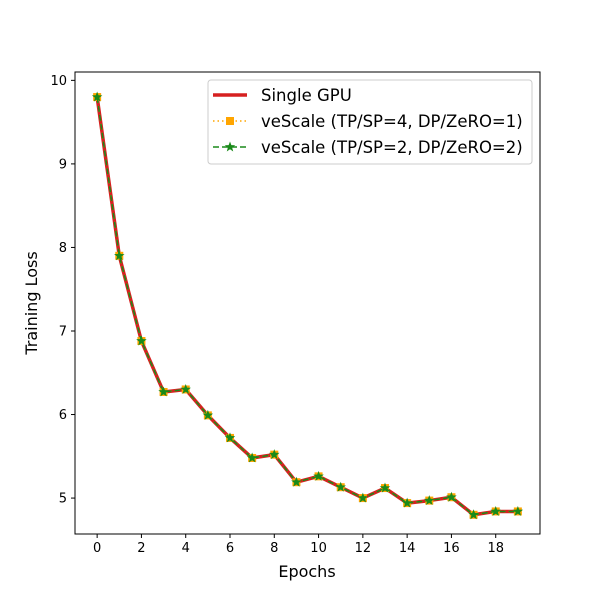  I want to click on y-tick-label: 9, so click(63, 164).